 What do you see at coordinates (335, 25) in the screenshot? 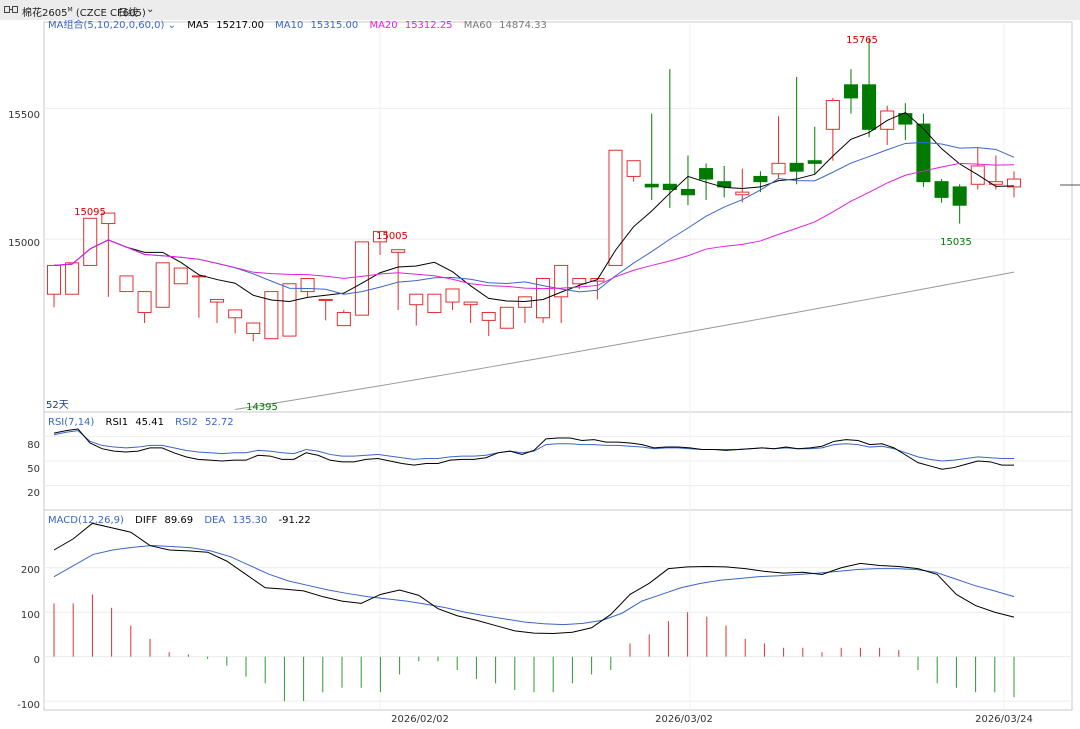
I see `ma10-value: 15315.00` at bounding box center [335, 25].